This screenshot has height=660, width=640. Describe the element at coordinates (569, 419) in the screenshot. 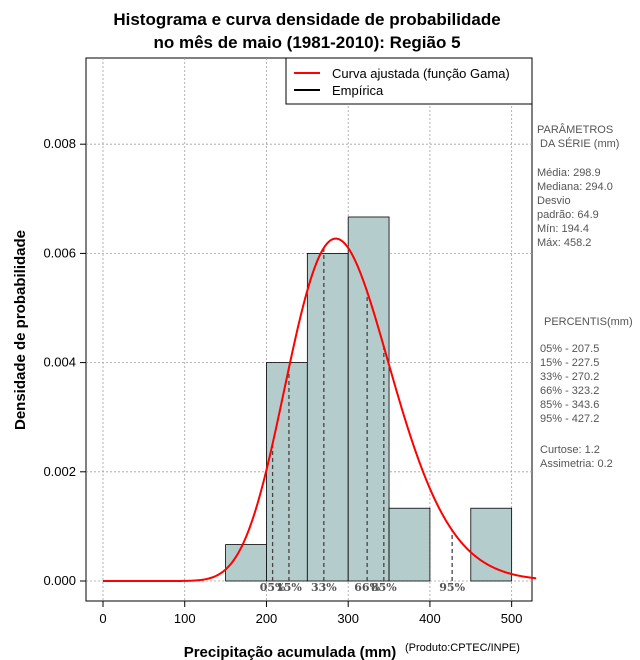

I see `percentile-95: 95% - 427.2` at that location.